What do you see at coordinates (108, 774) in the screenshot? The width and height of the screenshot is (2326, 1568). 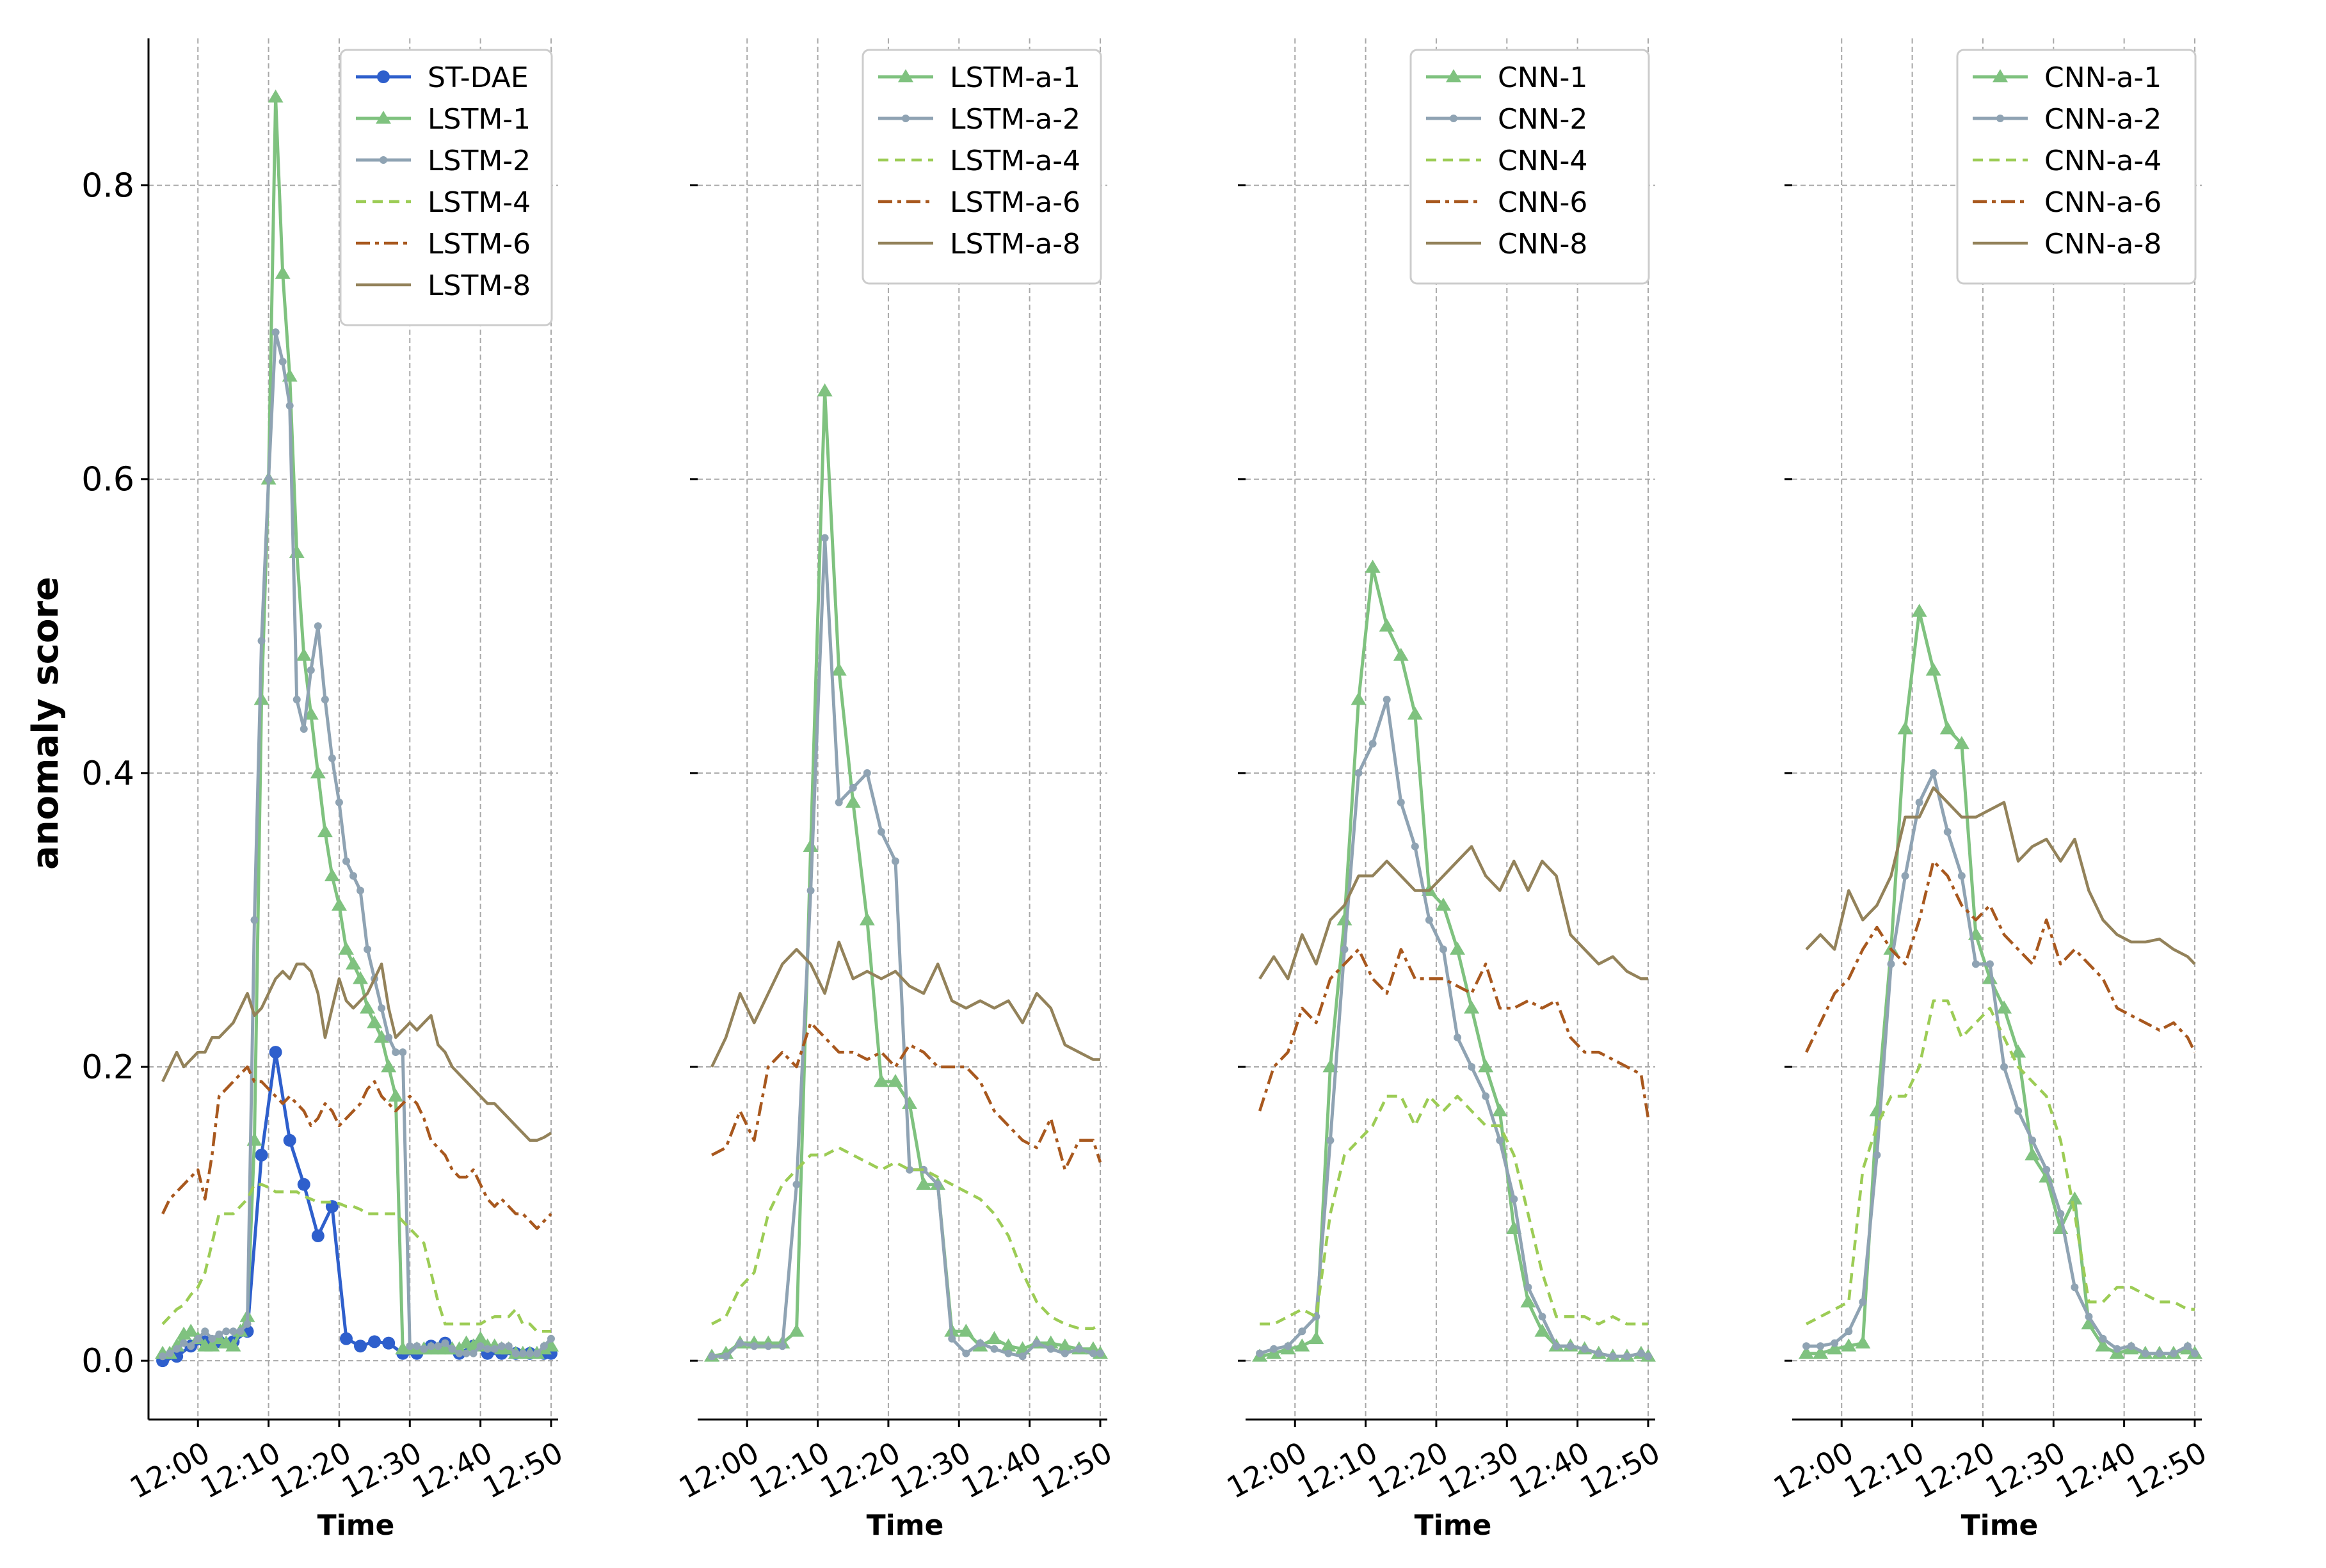 I see `y-tick-label: 0.4` at bounding box center [108, 774].